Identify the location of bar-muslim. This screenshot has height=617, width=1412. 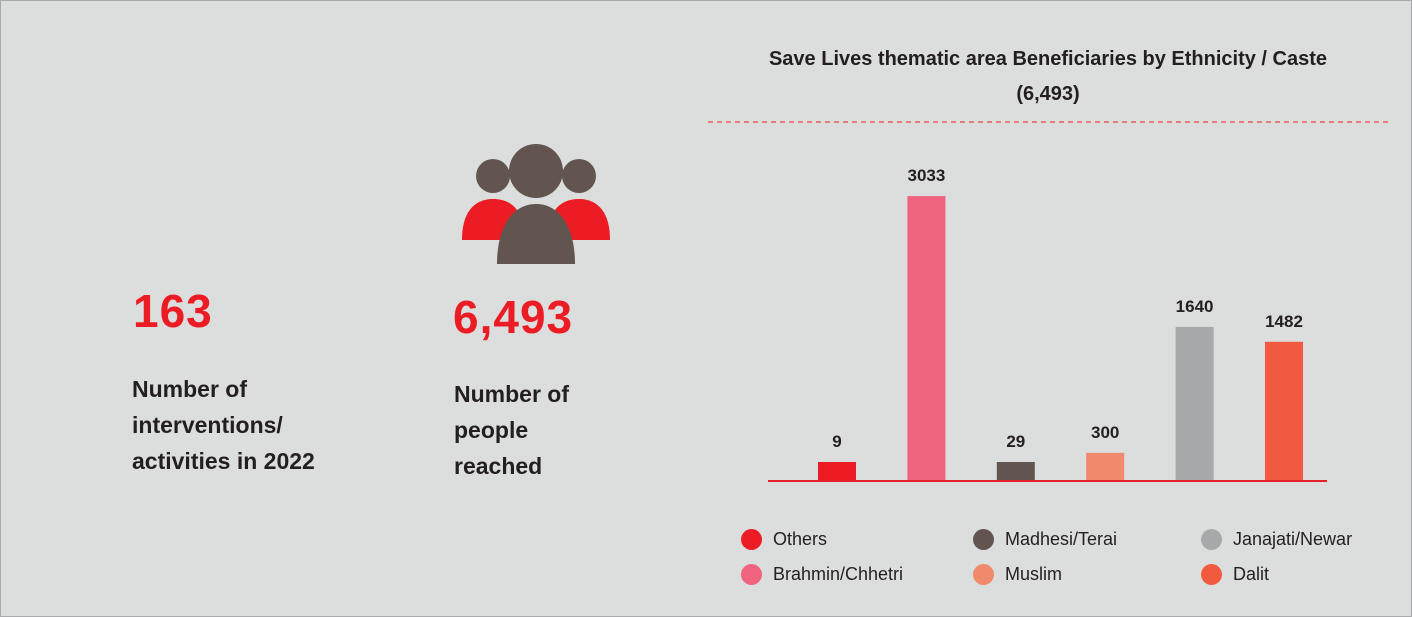
(1105, 466).